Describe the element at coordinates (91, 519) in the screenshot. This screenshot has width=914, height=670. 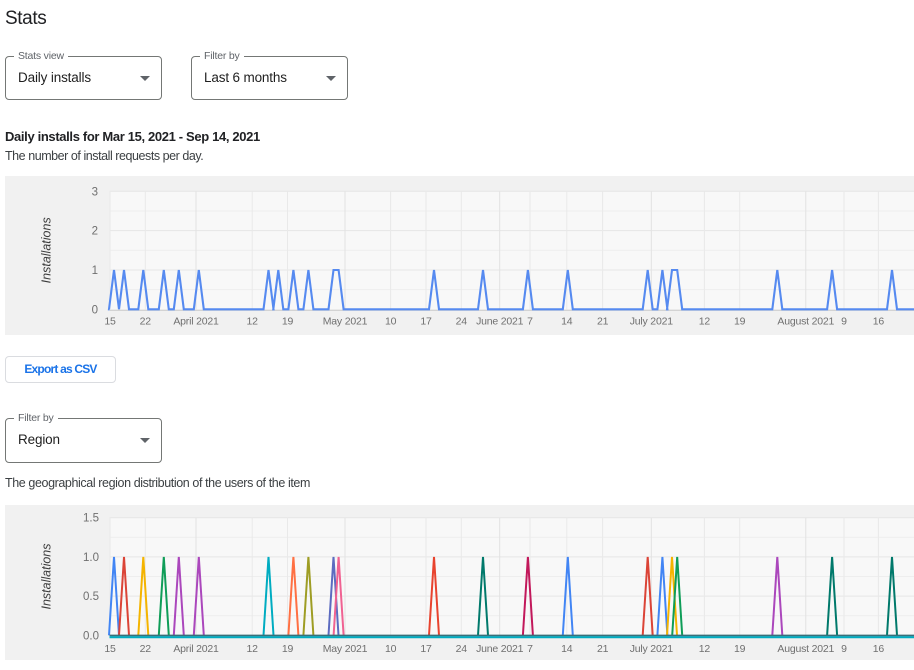
I see `svg-text: 1.5` at that location.